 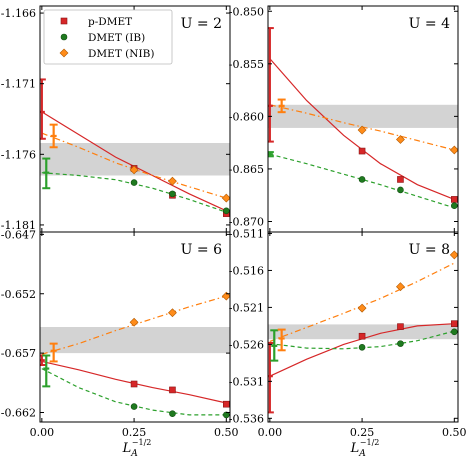 What do you see at coordinates (246, 64) in the screenshot?
I see `y-tick-label: -0.855` at bounding box center [246, 64].